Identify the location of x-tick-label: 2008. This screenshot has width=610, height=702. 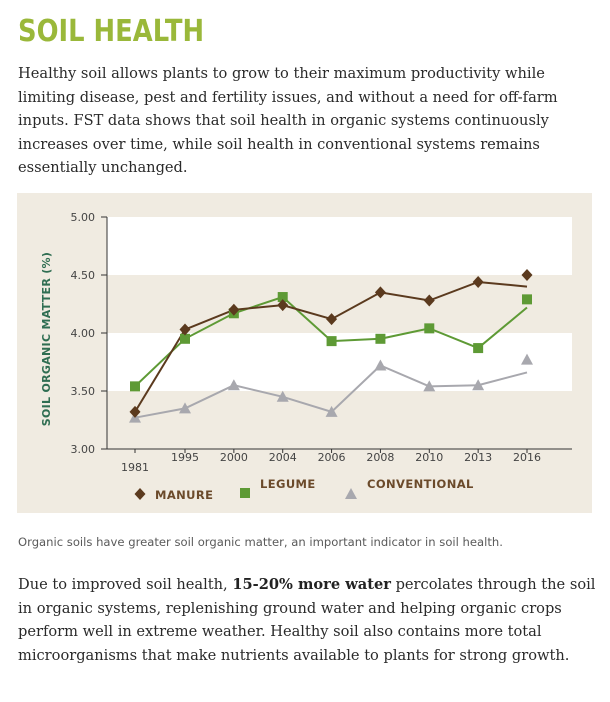
(380, 457).